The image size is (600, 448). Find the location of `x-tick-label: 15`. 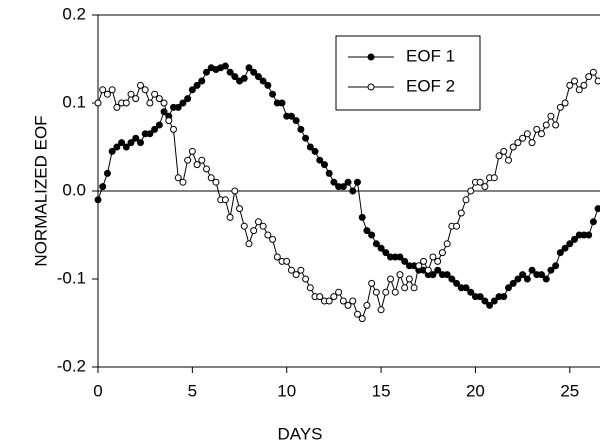

x-tick-label: 15 is located at coordinates (381, 390).